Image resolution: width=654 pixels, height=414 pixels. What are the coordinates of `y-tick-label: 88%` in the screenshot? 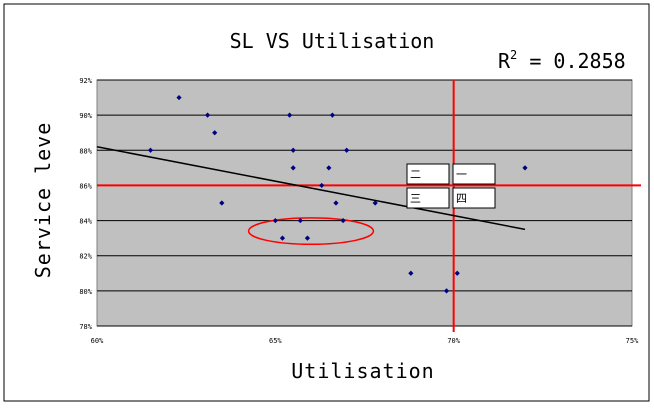 It's located at (85, 151).